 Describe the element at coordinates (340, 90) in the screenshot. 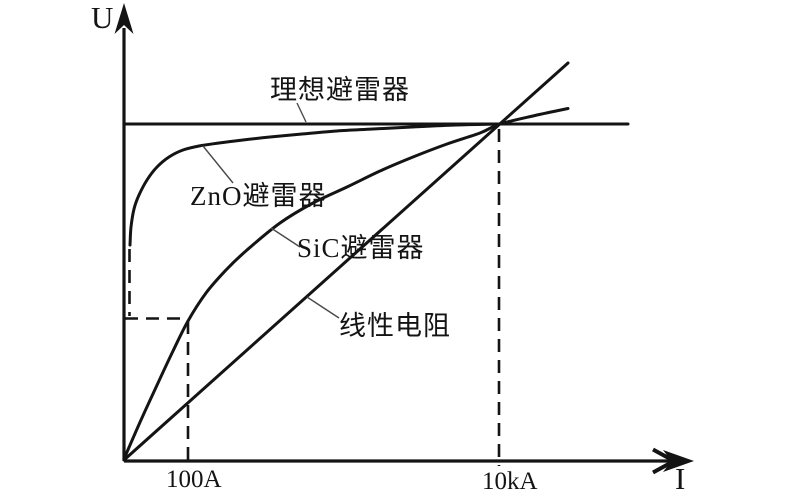

I see `curve-label-ideal-arrester: 理想避雷器` at that location.